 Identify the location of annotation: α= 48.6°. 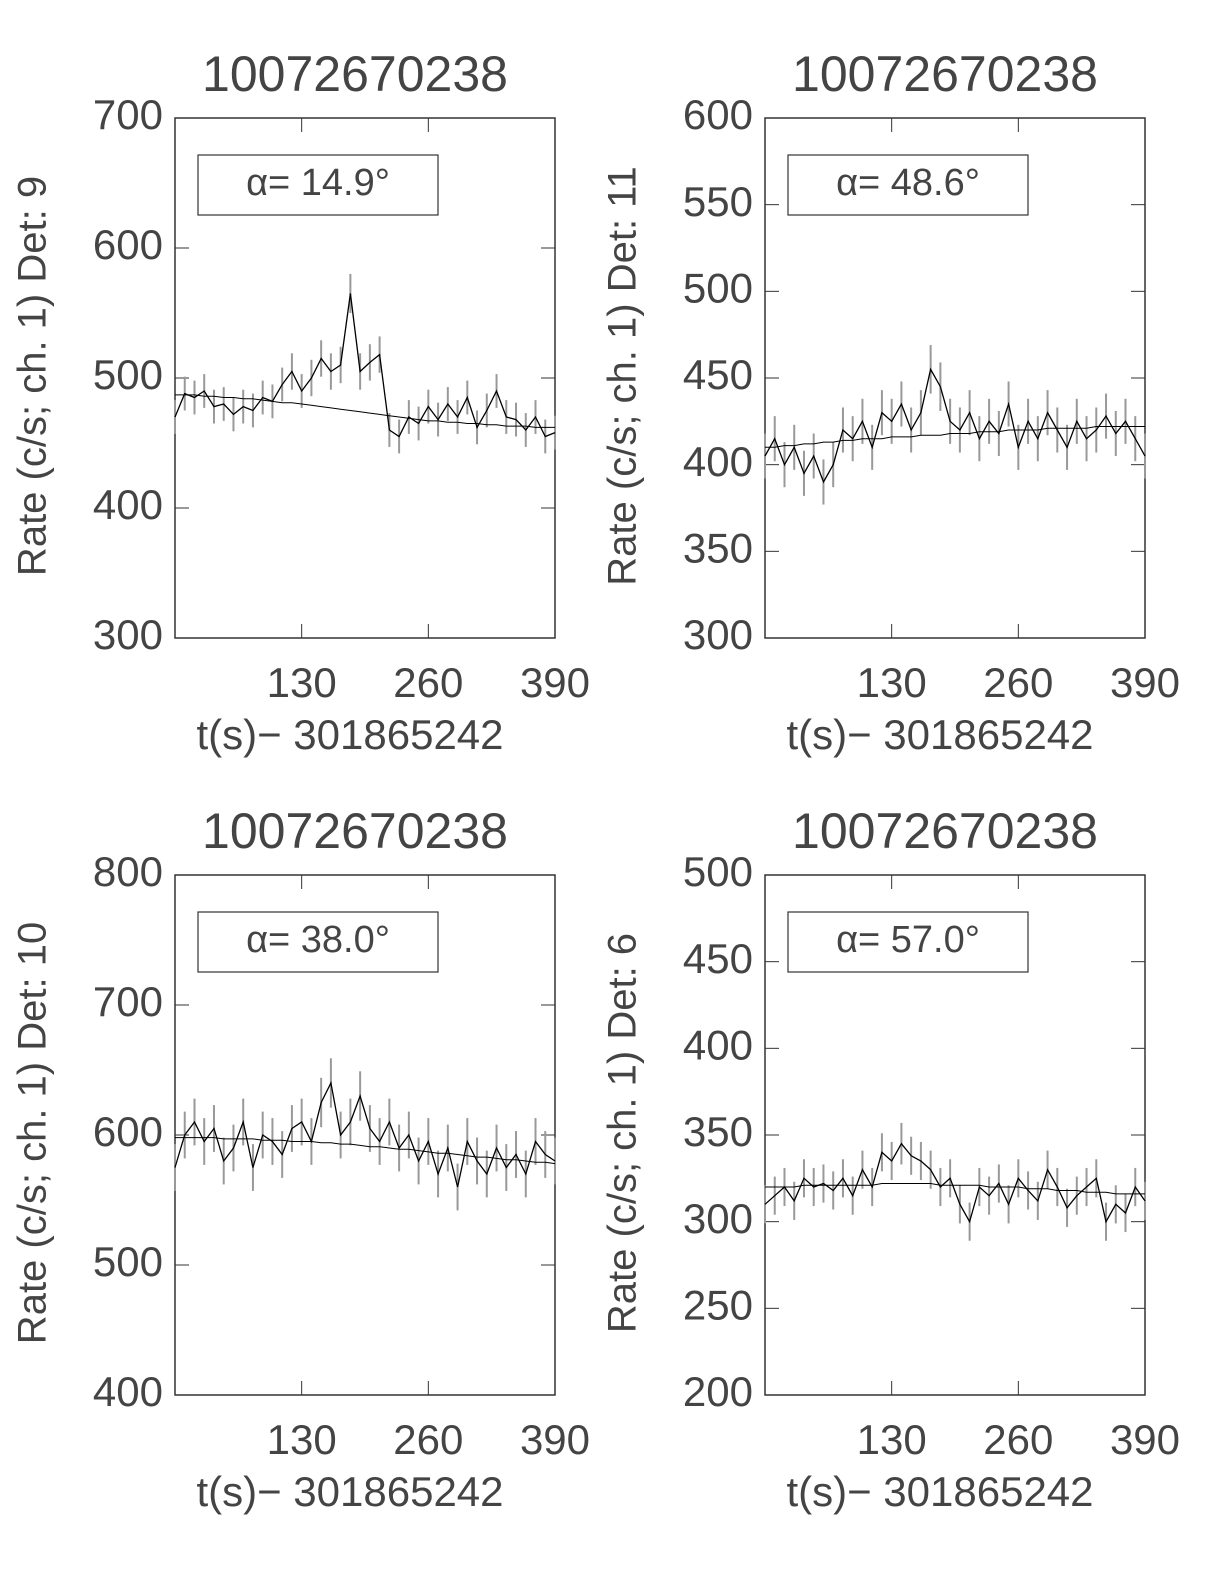
(908, 183).